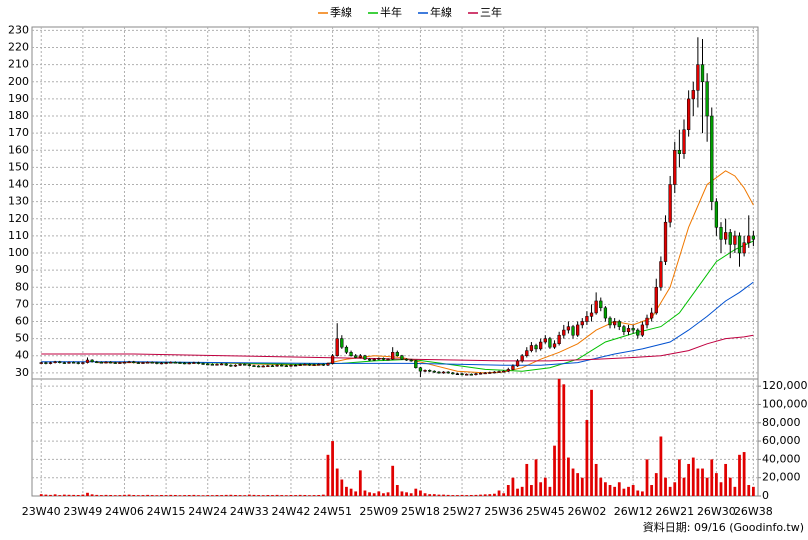 This screenshot has width=808, height=540. Describe the element at coordinates (781, 422) in the screenshot. I see `volume-tick-label: 80,000` at that location.